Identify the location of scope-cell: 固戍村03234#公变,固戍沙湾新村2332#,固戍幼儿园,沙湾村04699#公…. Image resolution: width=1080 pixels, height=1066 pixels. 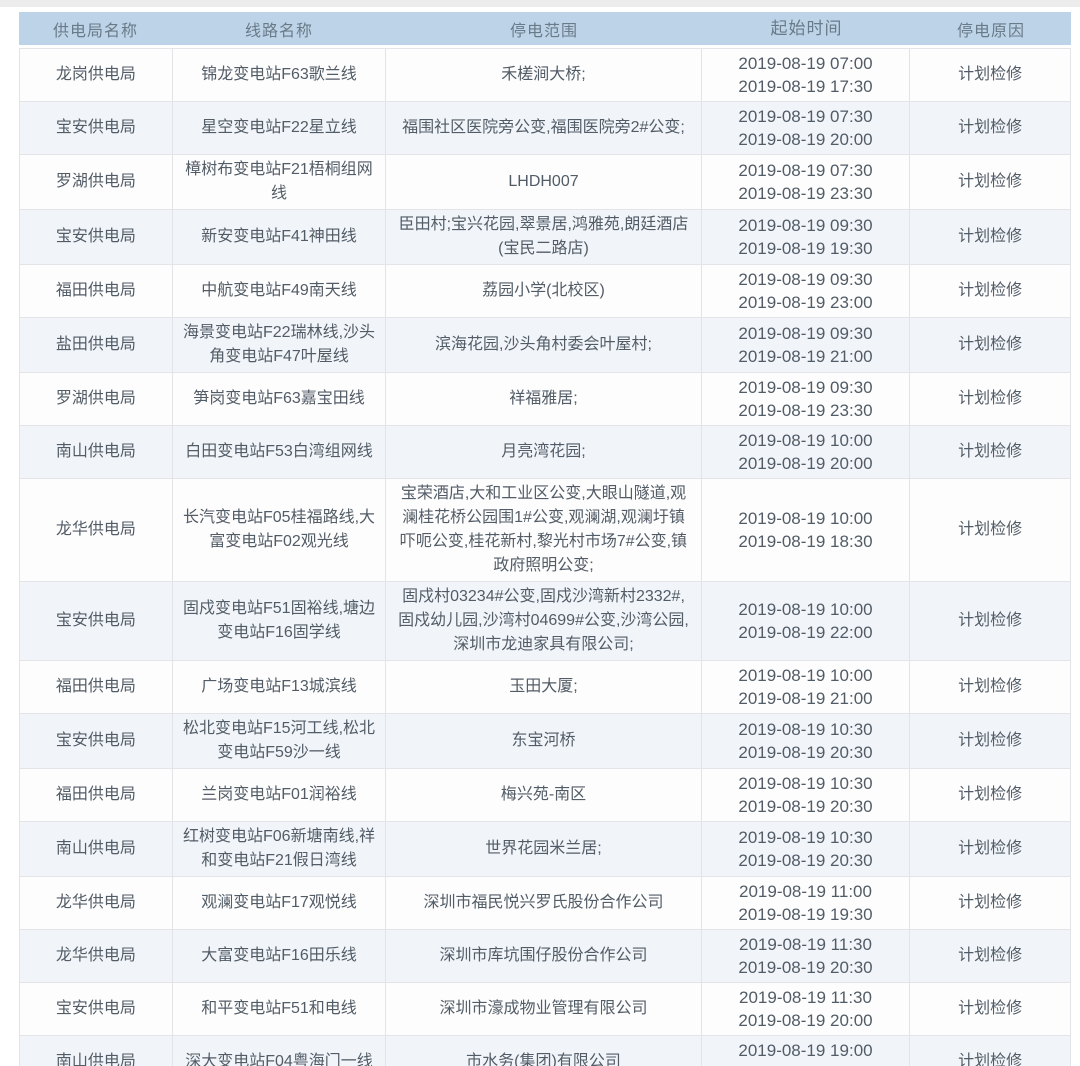
(544, 621).